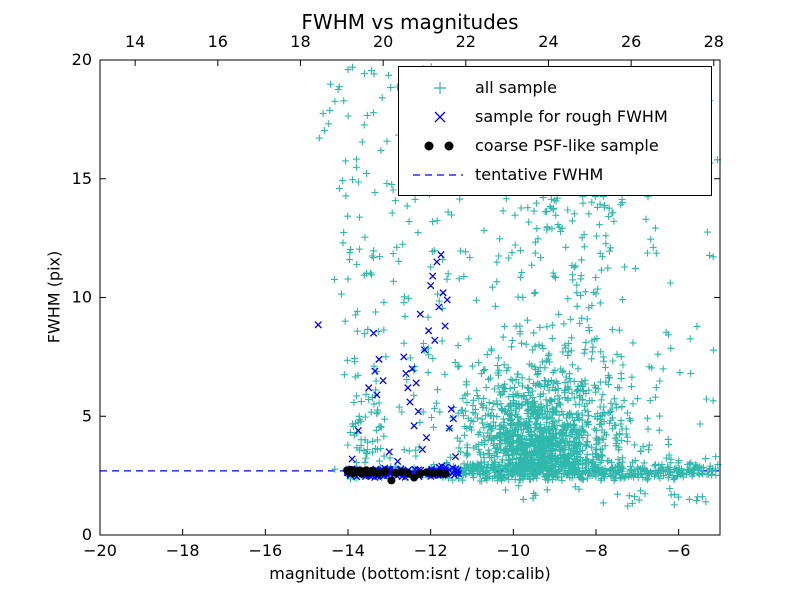 The width and height of the screenshot is (800, 600). What do you see at coordinates (548, 41) in the screenshot?
I see `top-tick-label: 24` at bounding box center [548, 41].